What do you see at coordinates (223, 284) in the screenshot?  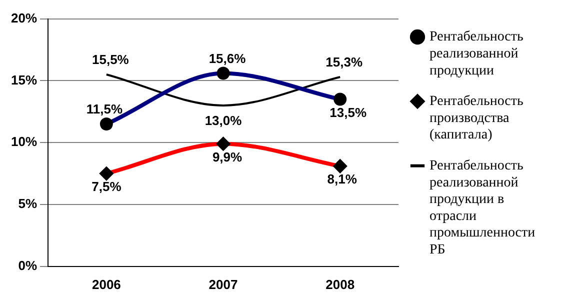 I see `x-tick-label: 2007` at bounding box center [223, 284].